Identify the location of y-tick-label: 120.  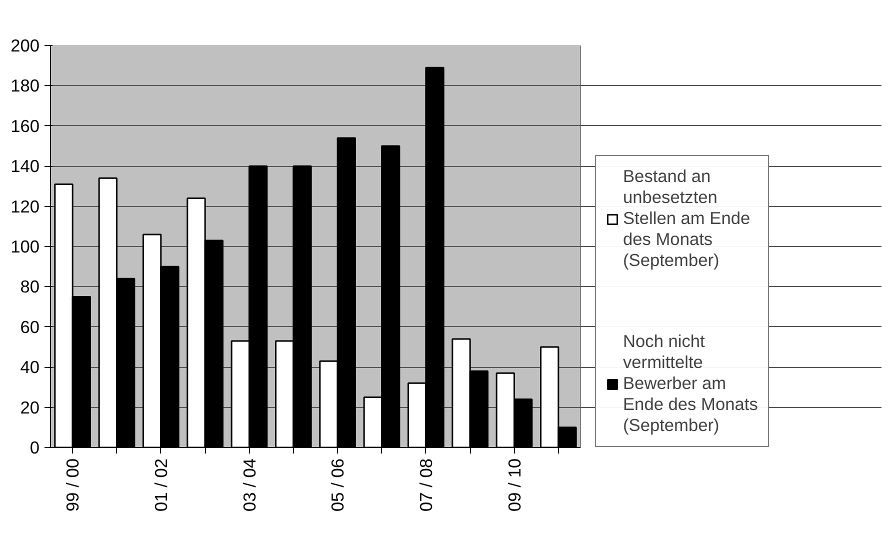
(25, 206).